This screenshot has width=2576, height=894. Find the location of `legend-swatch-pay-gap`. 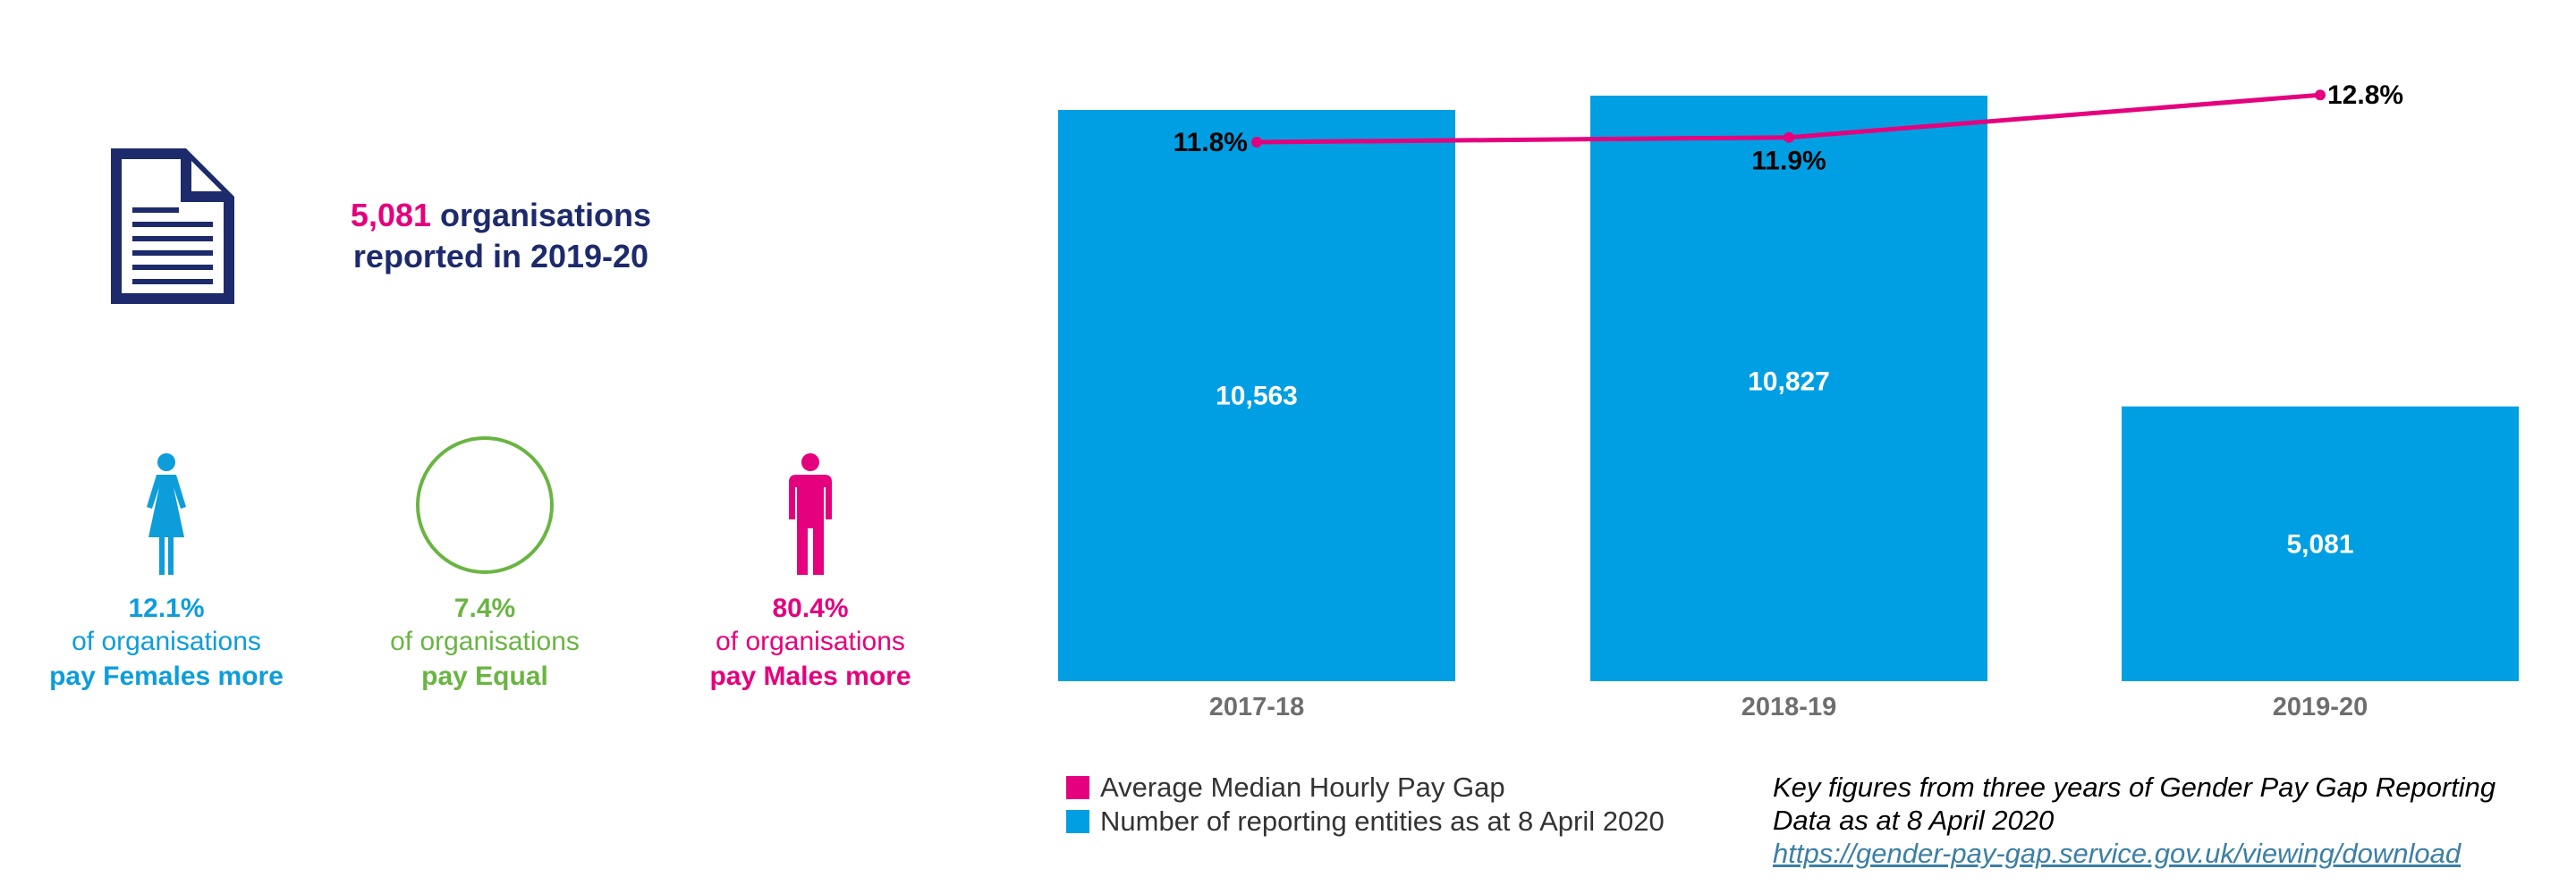

legend-swatch-pay-gap is located at coordinates (1077, 787).